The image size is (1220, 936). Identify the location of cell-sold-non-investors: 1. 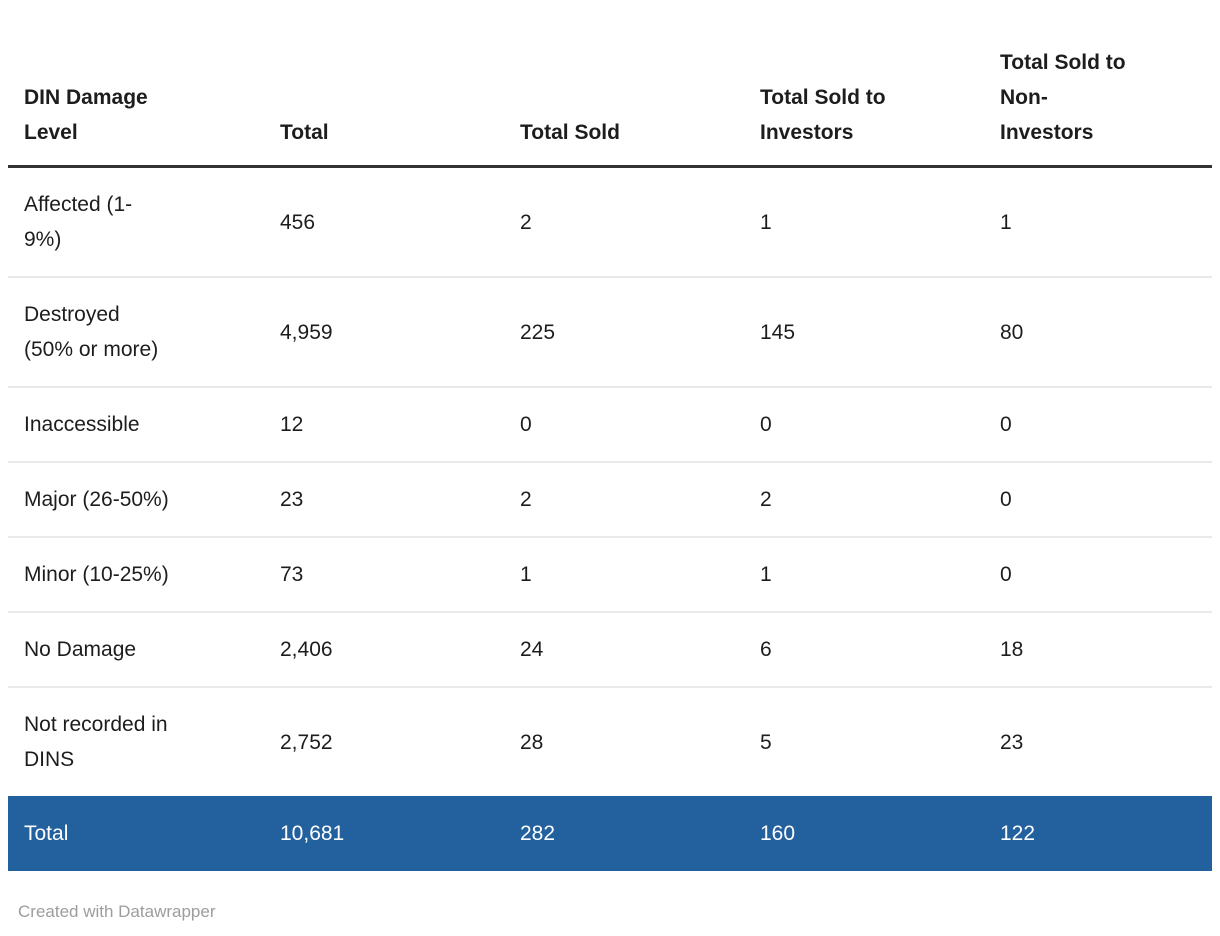
(1006, 222).